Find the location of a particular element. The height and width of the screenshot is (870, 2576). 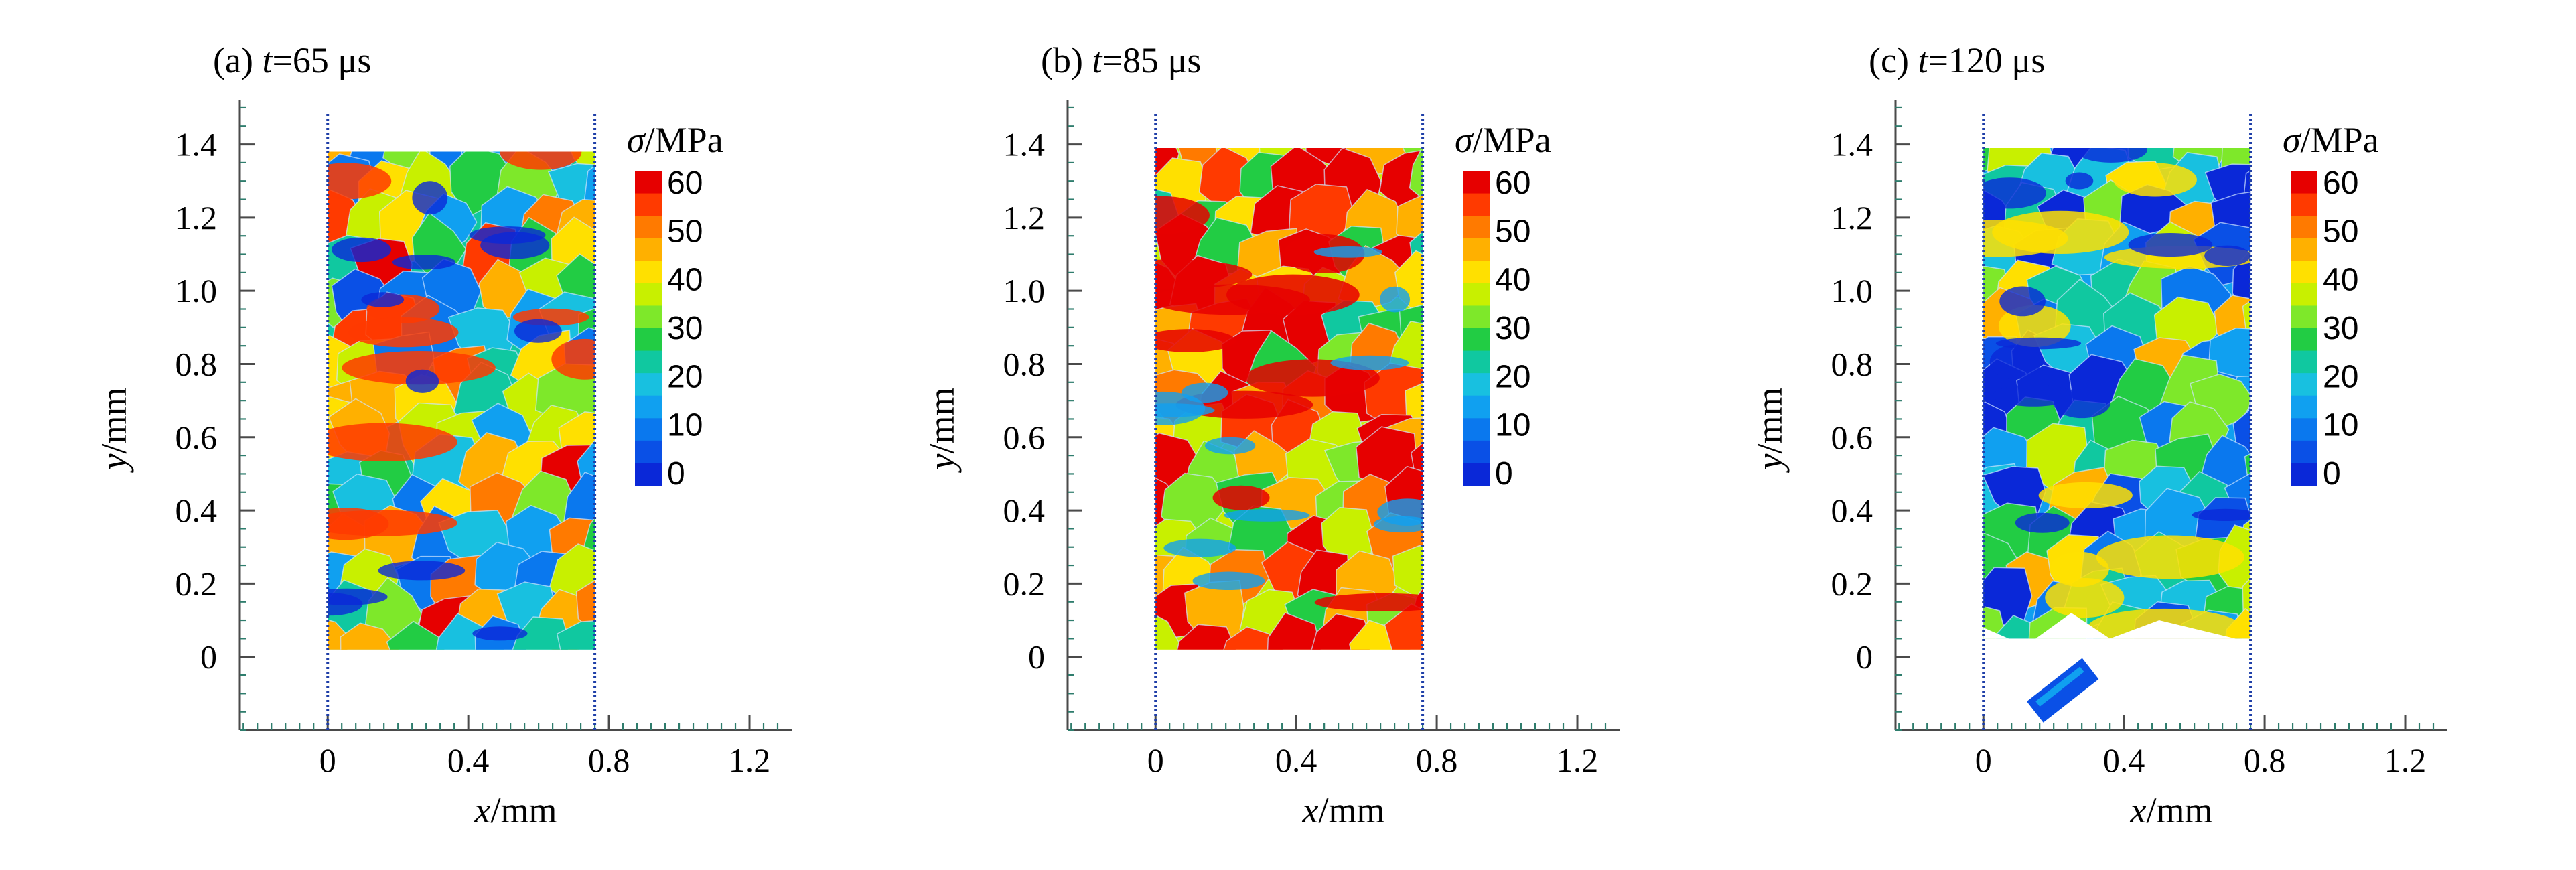

colorbar-tick-label: 60 is located at coordinates (685, 183).